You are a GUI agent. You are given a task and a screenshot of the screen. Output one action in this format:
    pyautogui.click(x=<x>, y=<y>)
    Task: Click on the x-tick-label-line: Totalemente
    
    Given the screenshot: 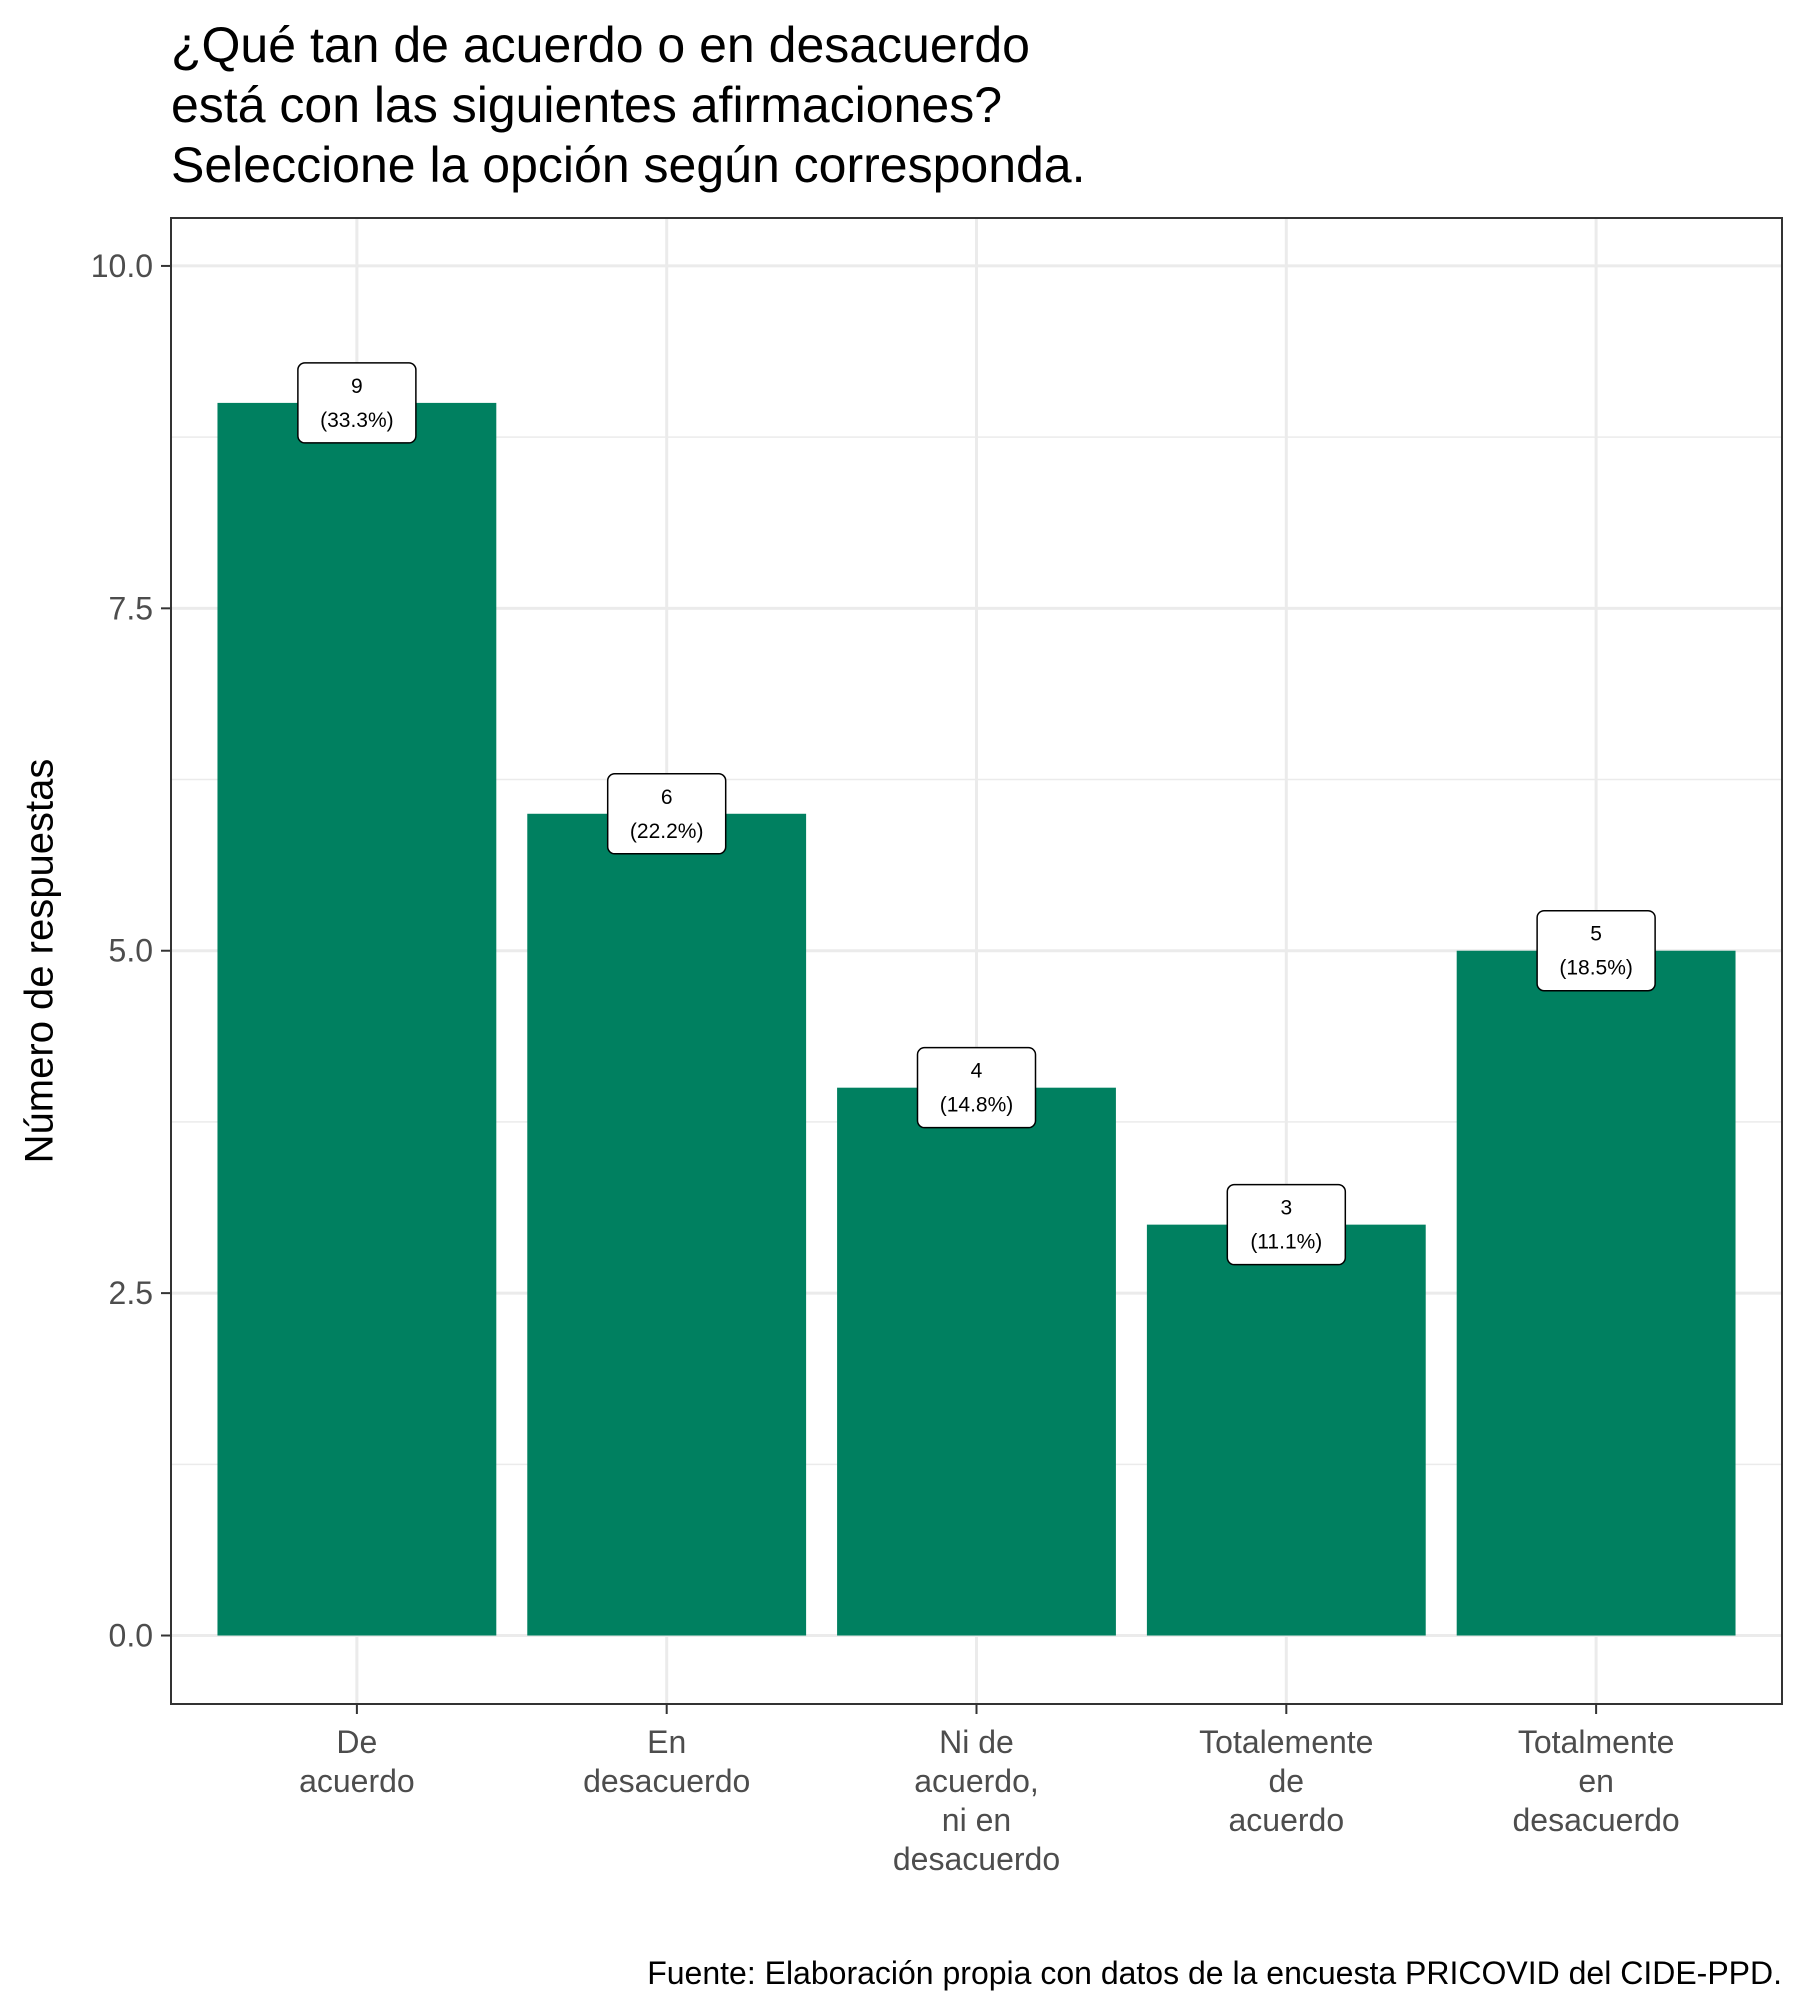 What is the action you would take?
    pyautogui.click(x=1286, y=1742)
    